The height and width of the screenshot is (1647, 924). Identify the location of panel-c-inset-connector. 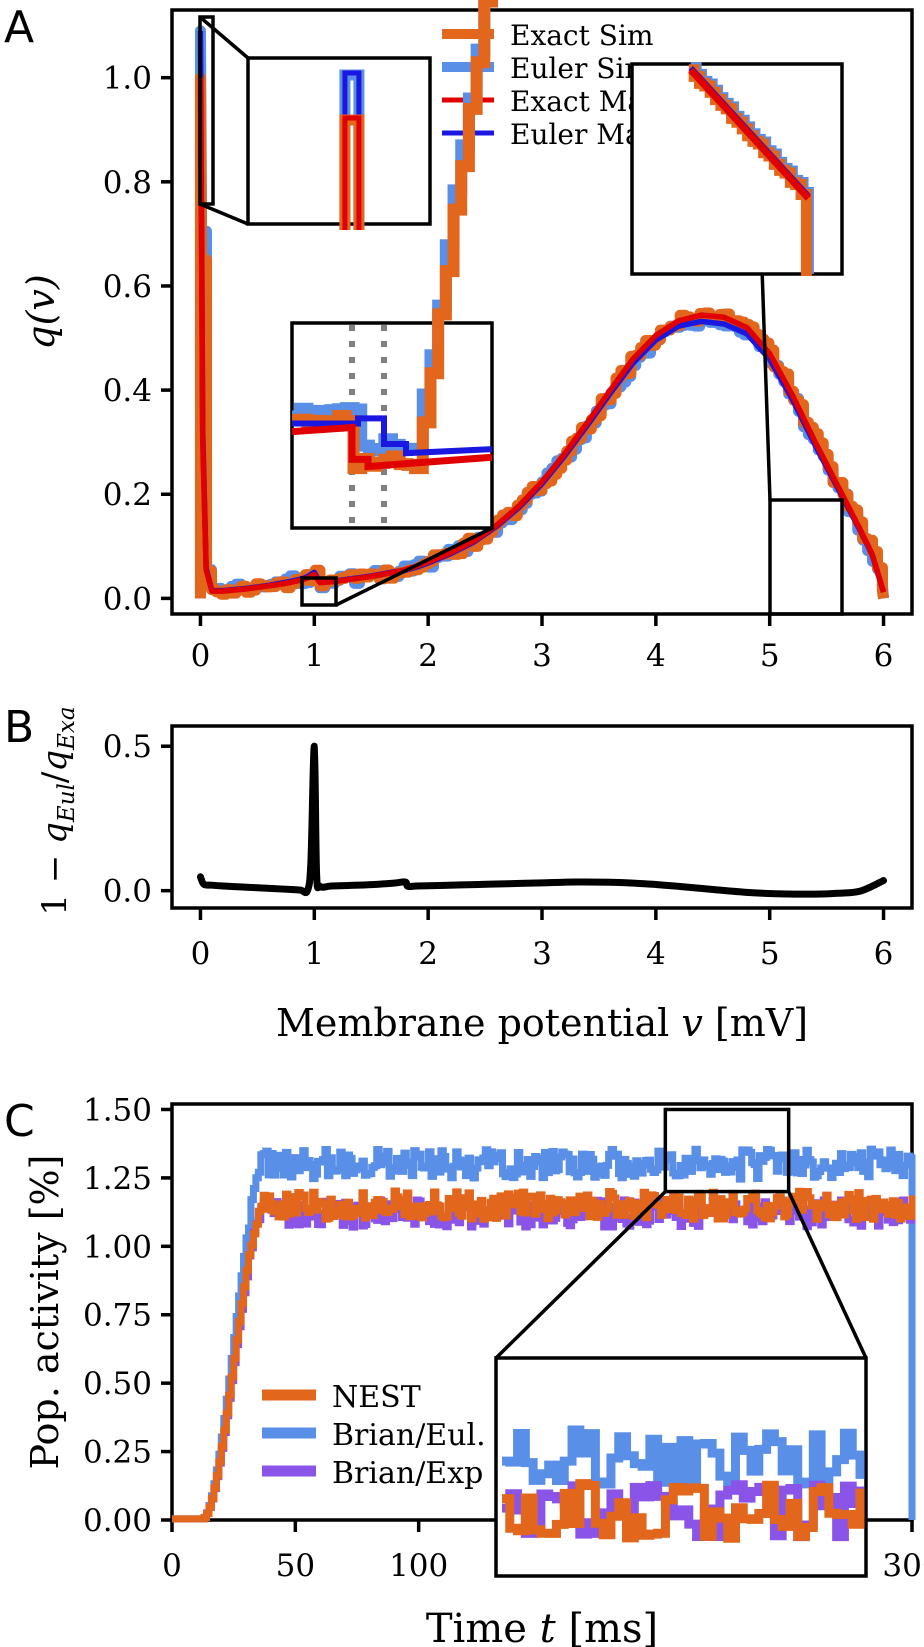
(681, 1275).